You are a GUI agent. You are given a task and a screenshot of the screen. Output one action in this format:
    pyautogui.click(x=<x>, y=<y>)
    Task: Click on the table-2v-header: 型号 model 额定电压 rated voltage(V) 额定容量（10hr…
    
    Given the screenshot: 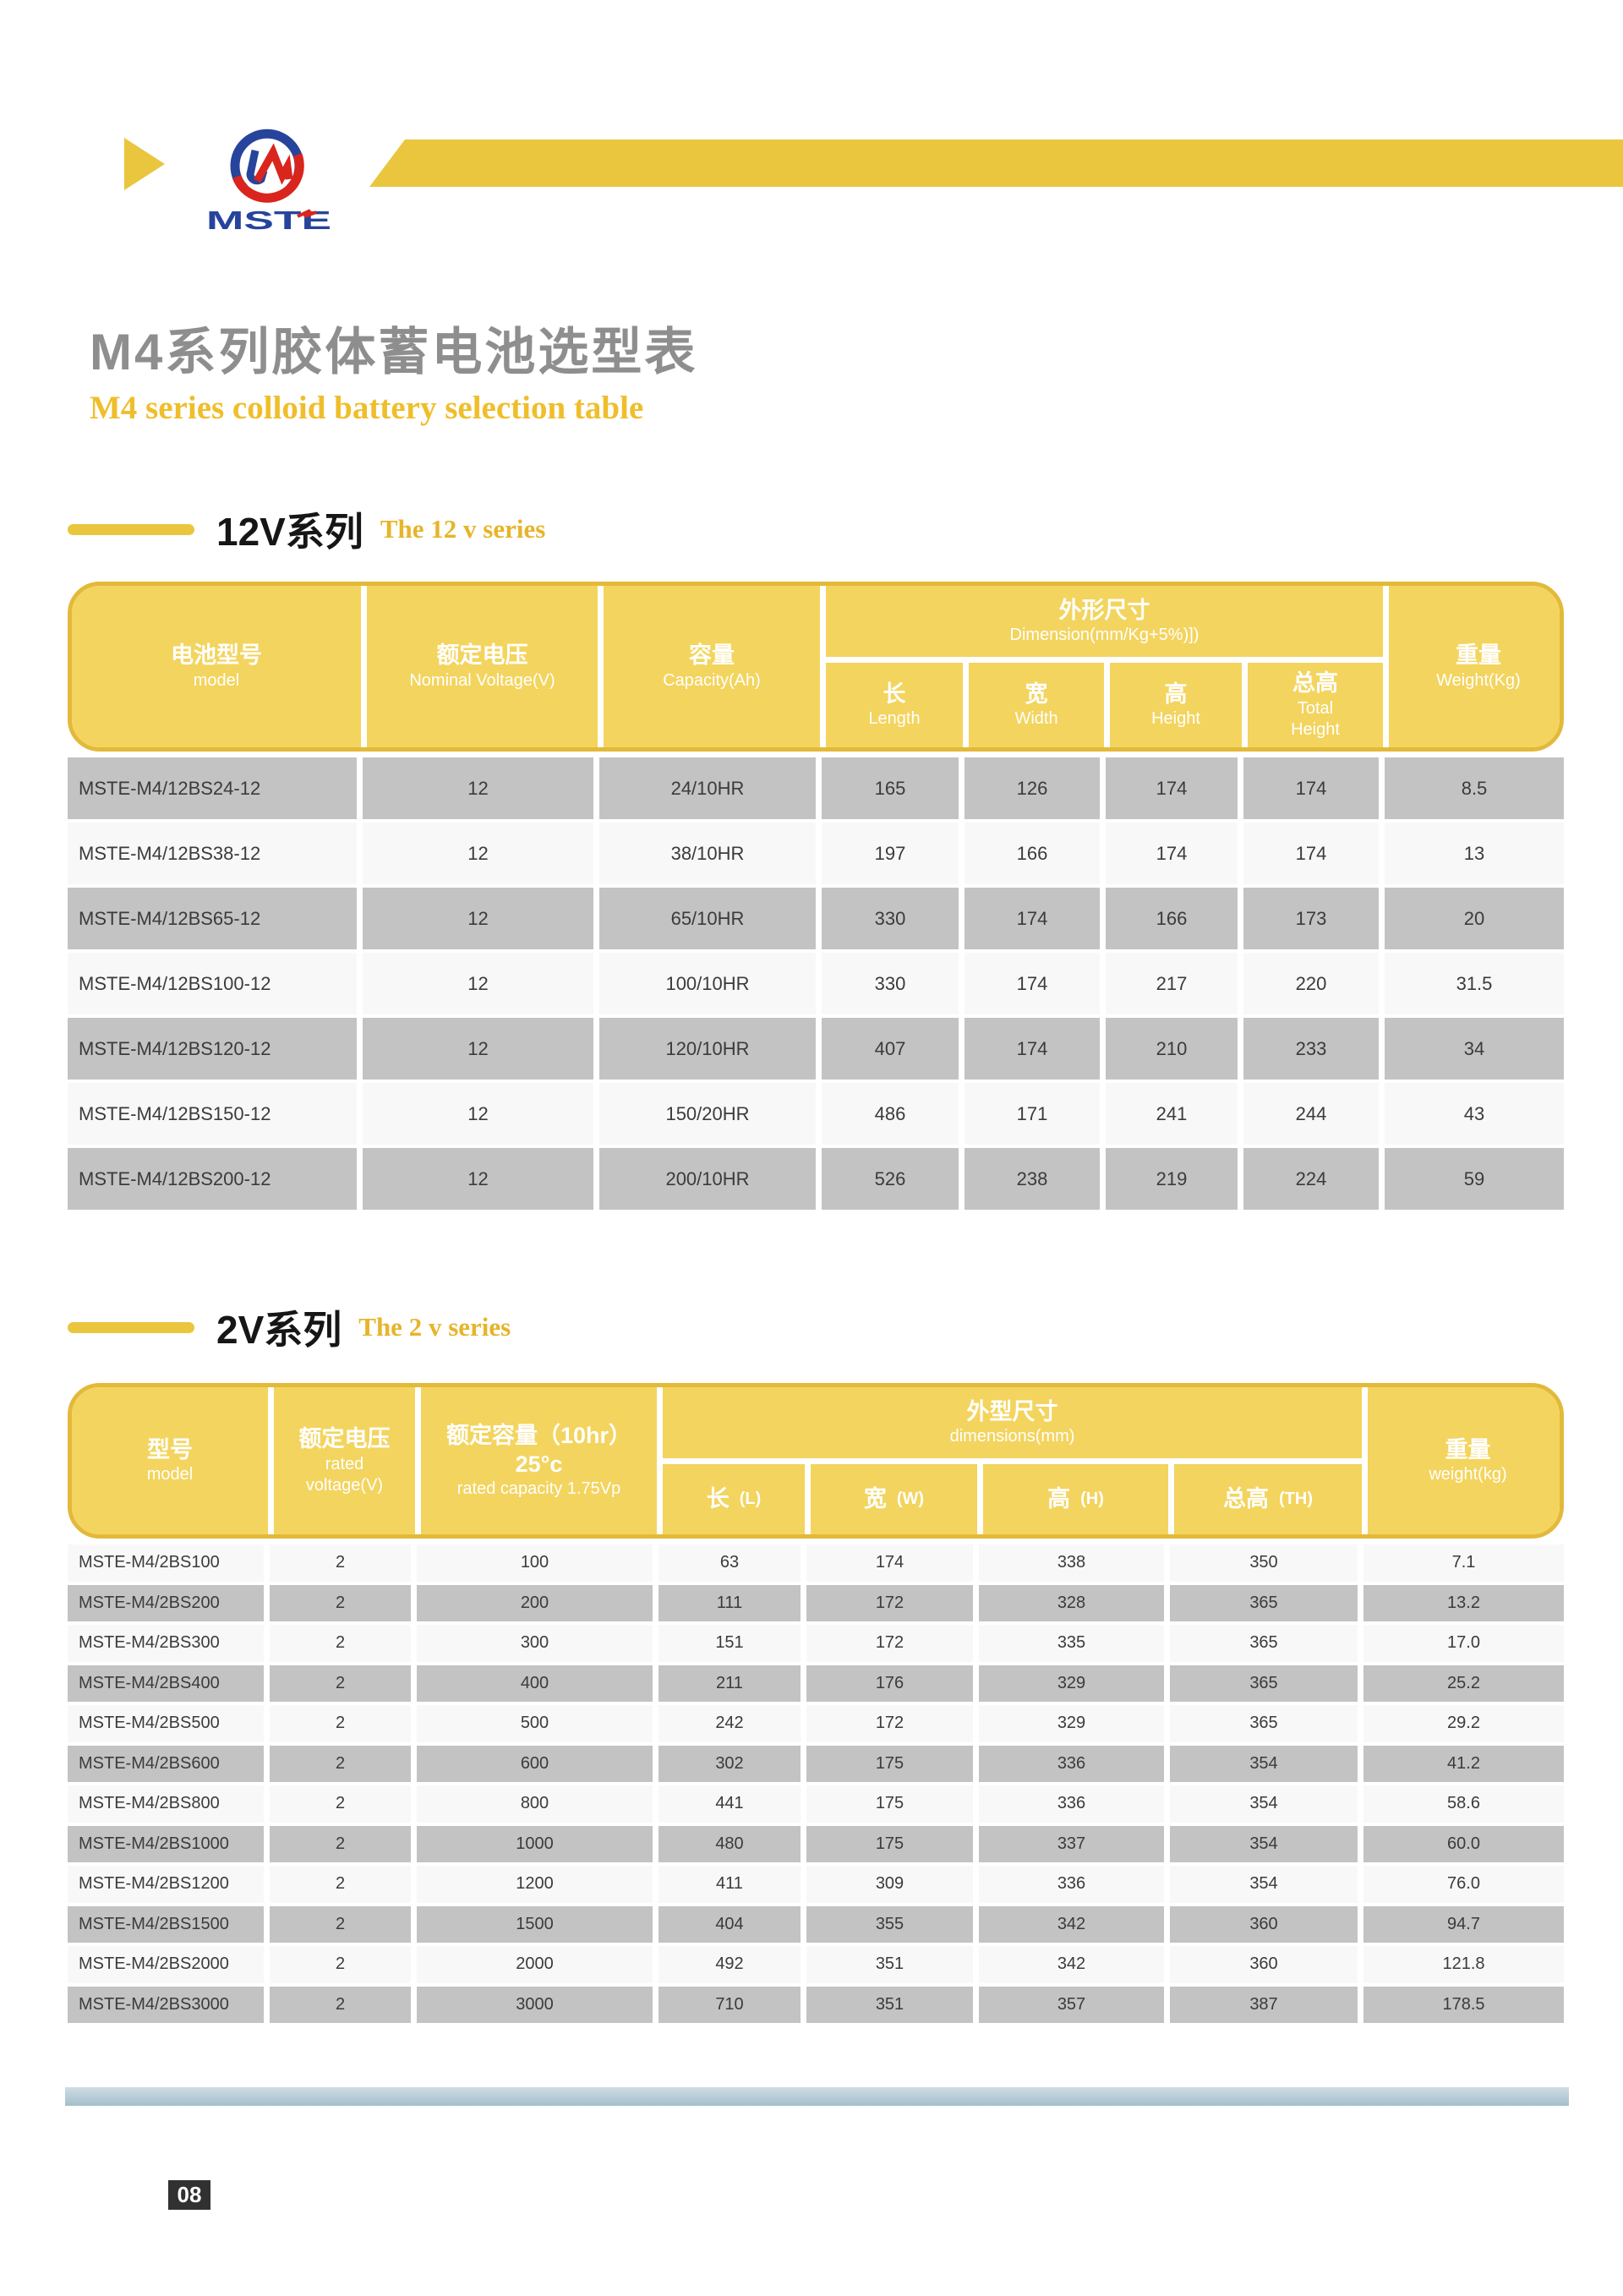 What is the action you would take?
    pyautogui.click(x=816, y=1461)
    